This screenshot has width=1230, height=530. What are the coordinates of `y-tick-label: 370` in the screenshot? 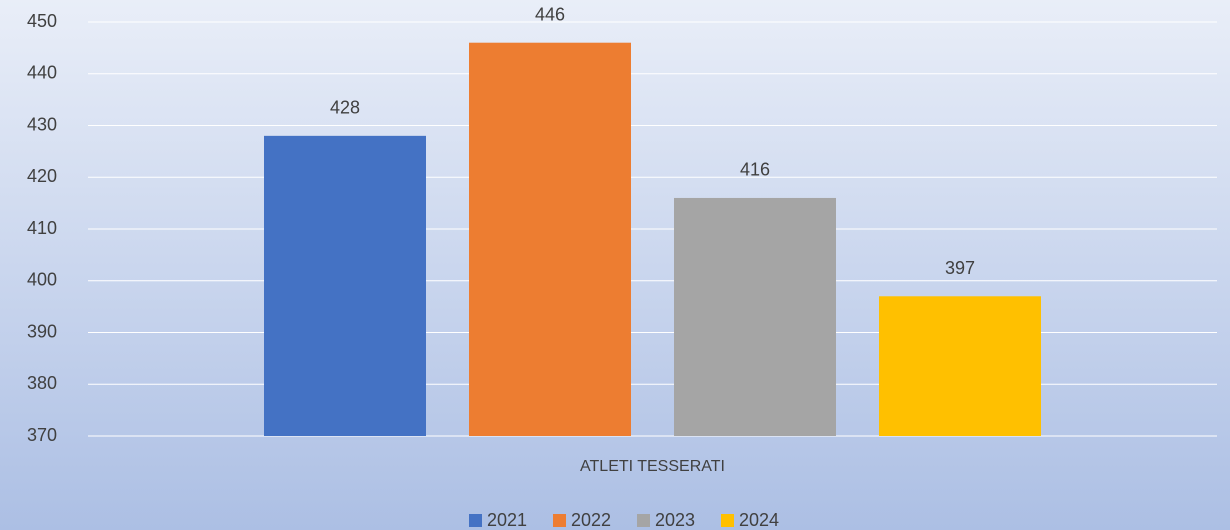 It's located at (42, 435).